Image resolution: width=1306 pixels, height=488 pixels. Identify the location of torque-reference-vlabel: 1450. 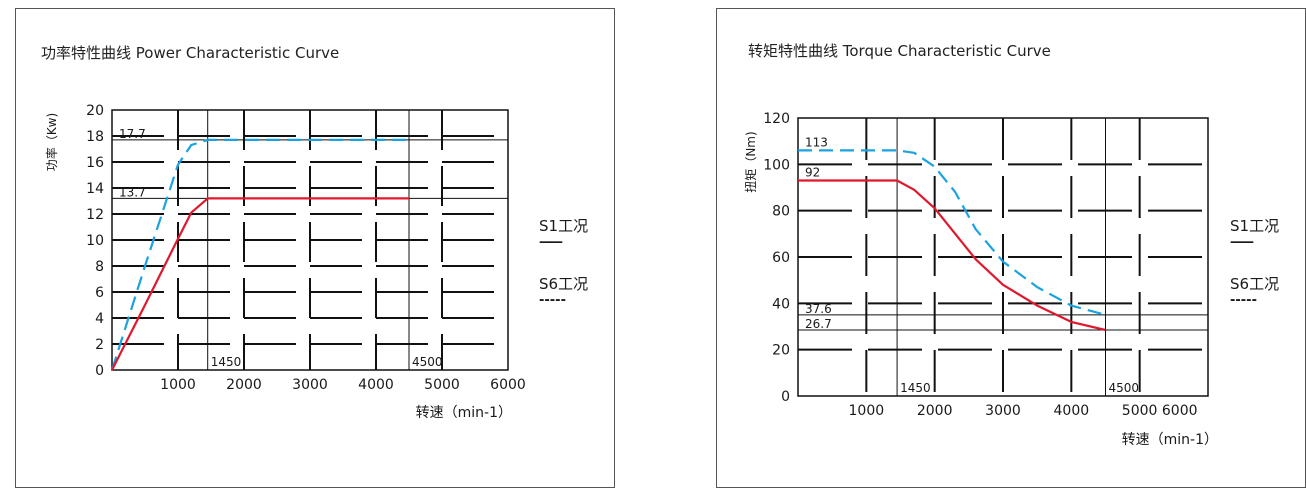
(915, 388).